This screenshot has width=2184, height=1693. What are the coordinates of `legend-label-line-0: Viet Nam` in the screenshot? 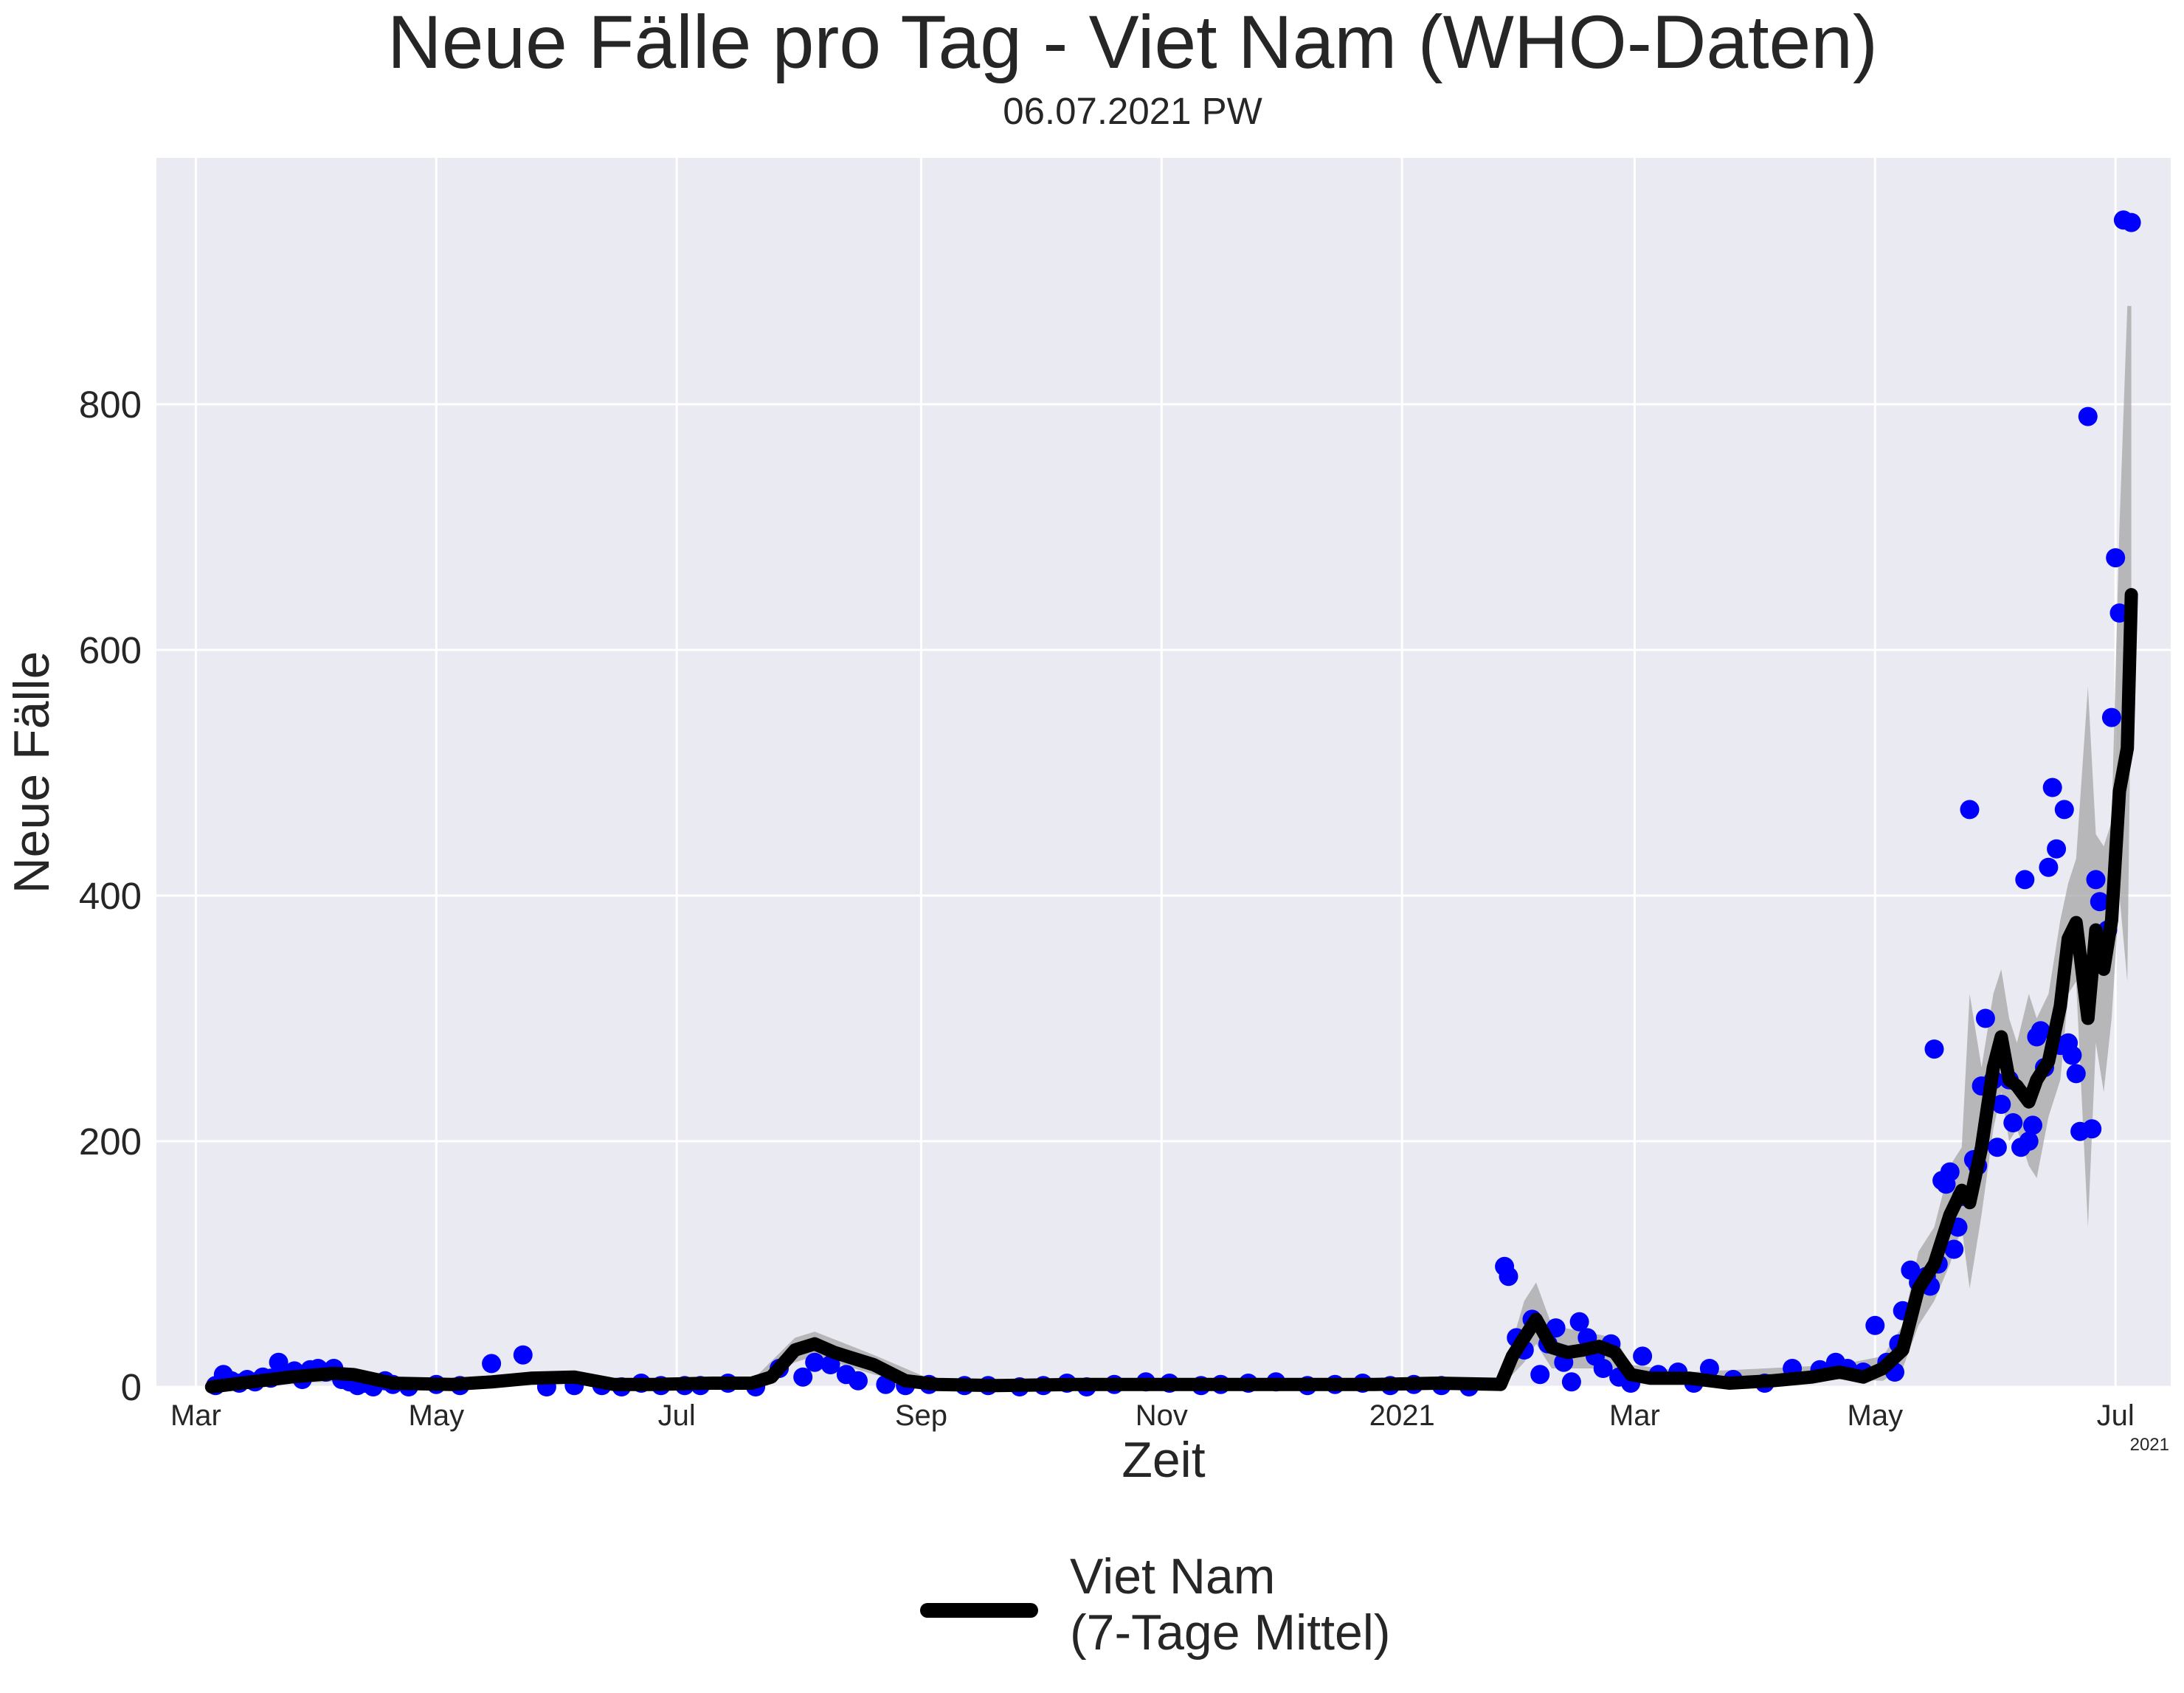 It's located at (1172, 1576).